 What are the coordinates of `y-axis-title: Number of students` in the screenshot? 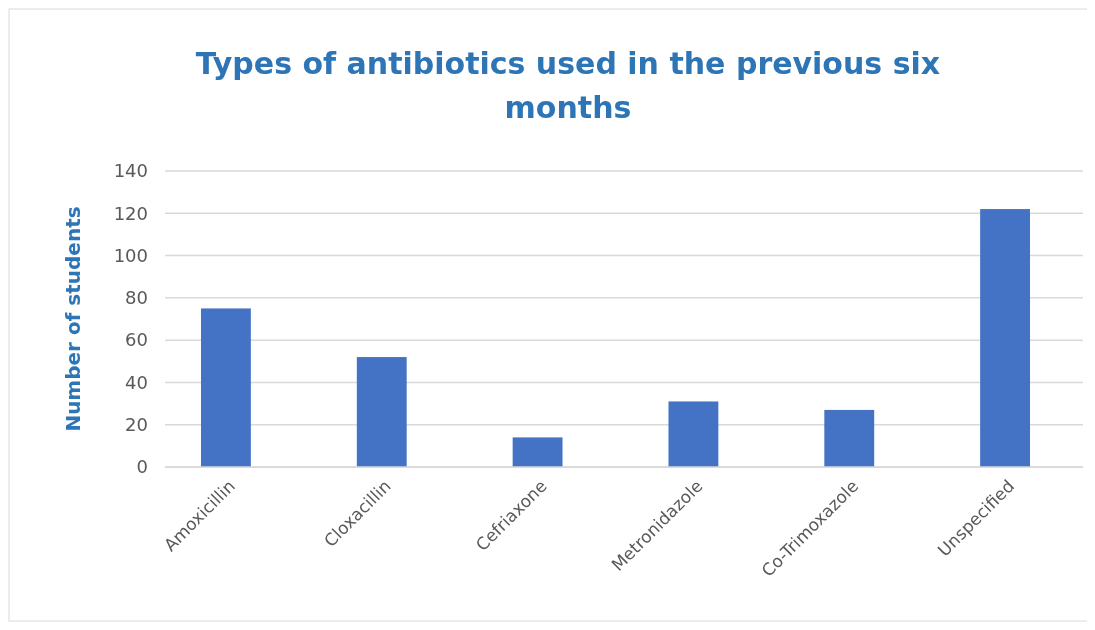 It's located at (73, 319).